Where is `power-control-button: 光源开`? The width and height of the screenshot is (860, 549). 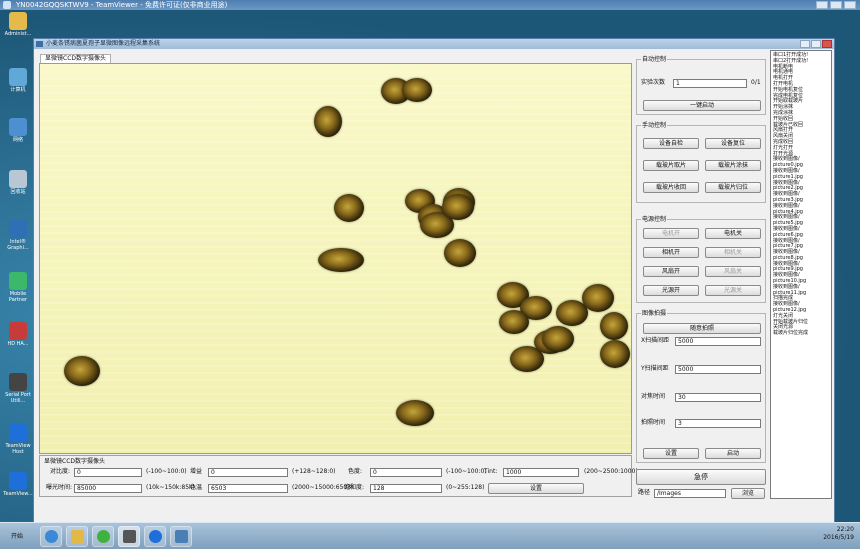 power-control-button: 光源开 is located at coordinates (671, 290).